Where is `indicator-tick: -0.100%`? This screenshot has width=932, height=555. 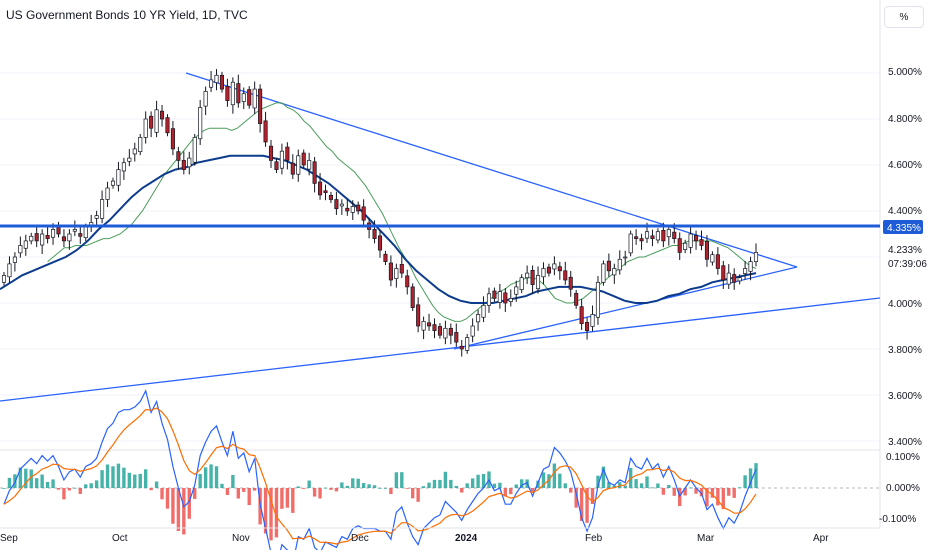 indicator-tick: -0.100% is located at coordinates (897, 519).